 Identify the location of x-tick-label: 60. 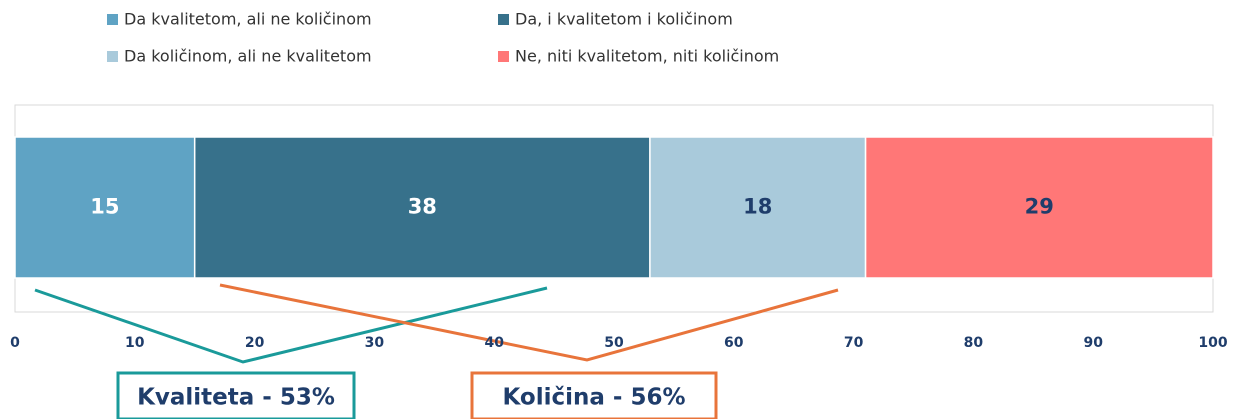
(734, 343).